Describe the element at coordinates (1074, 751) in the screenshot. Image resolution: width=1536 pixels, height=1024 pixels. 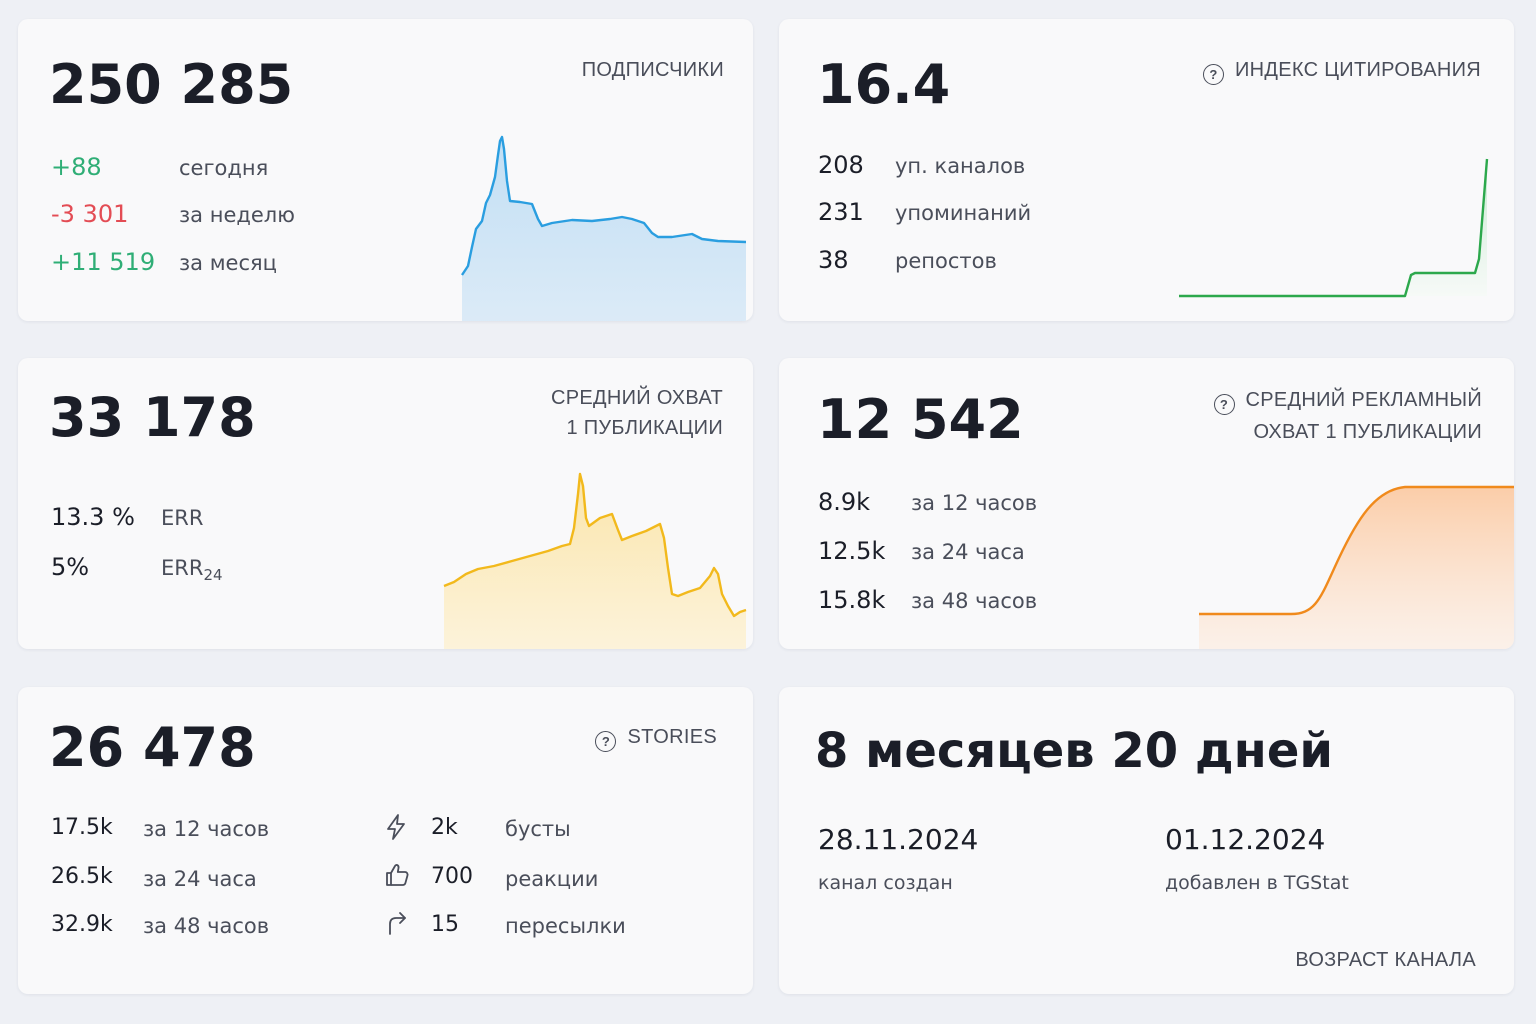
I see `channel-age-value: 8 месяцев 20 дней` at that location.